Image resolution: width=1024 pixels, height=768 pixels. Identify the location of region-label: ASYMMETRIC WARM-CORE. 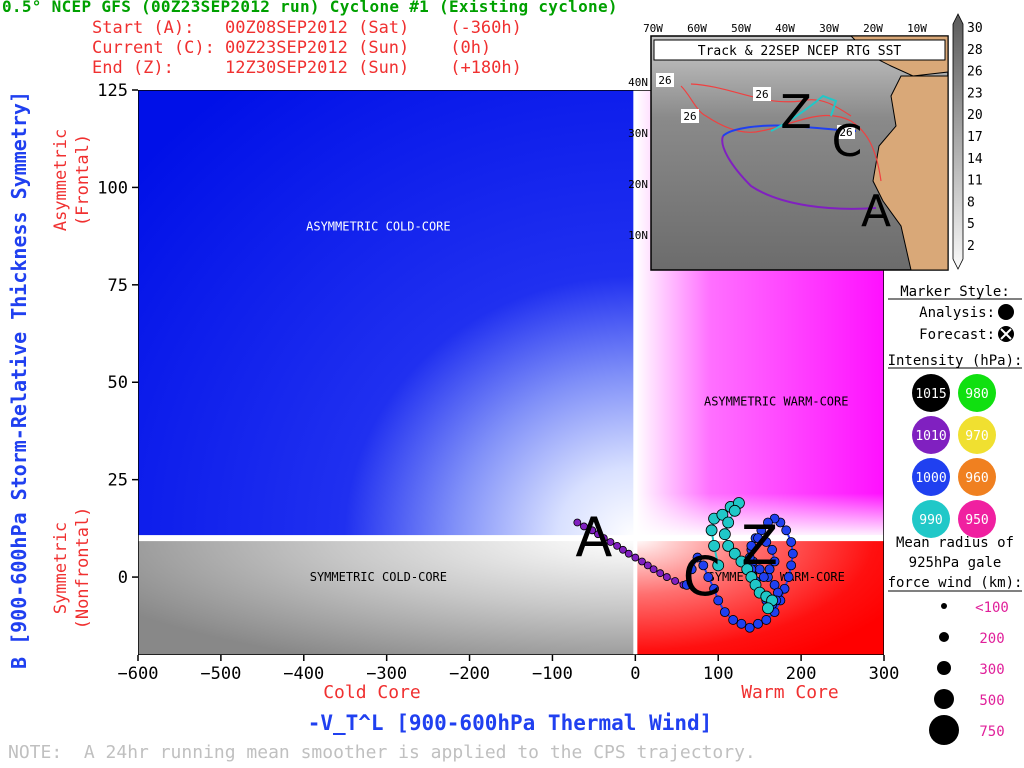
(776, 402).